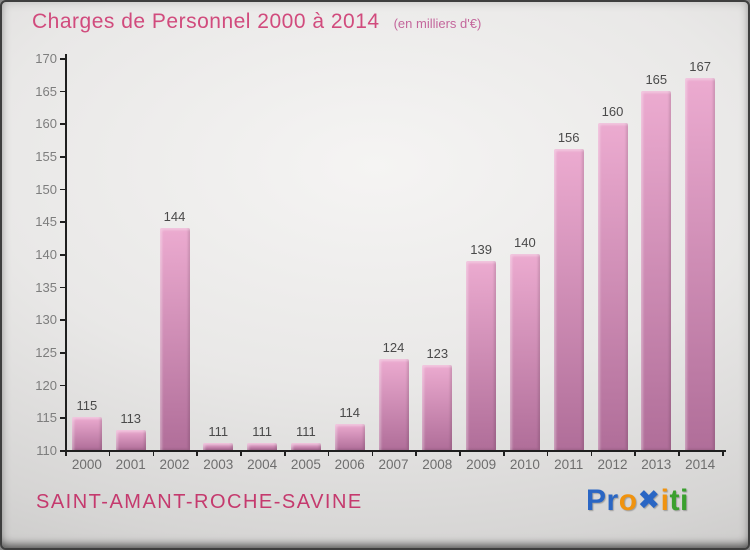  Describe the element at coordinates (305, 464) in the screenshot. I see `x-axis-category-label: 2005` at that location.